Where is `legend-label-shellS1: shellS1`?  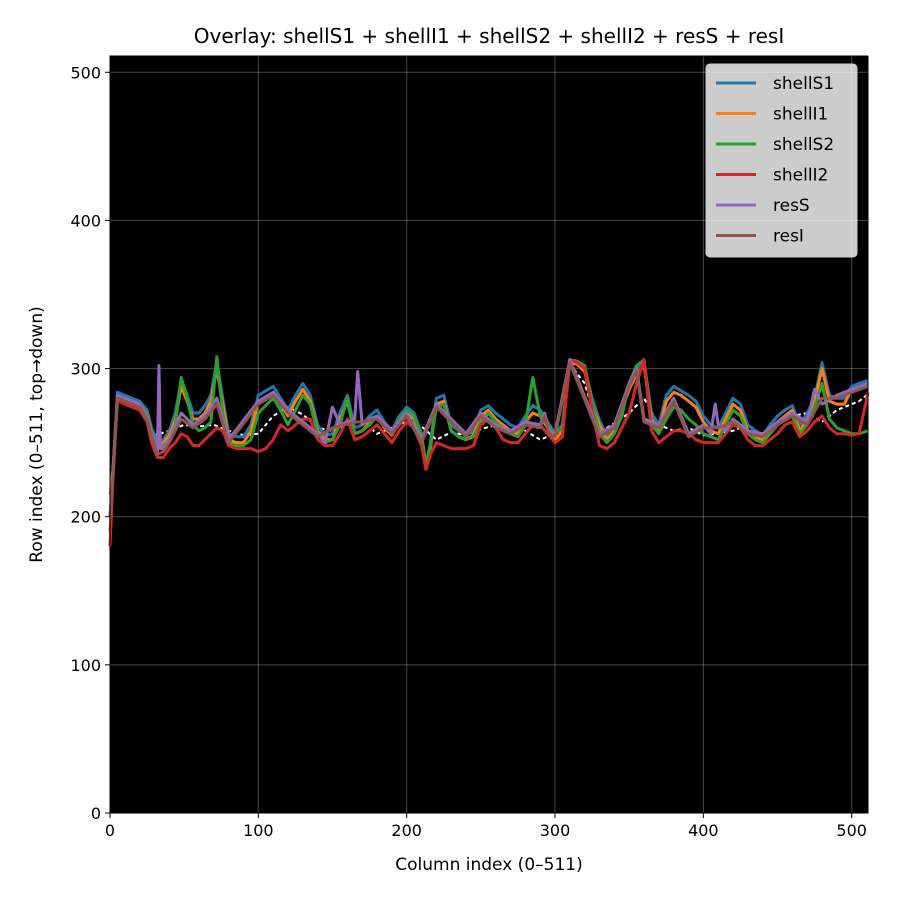 legend-label-shellS1: shellS1 is located at coordinates (803, 84).